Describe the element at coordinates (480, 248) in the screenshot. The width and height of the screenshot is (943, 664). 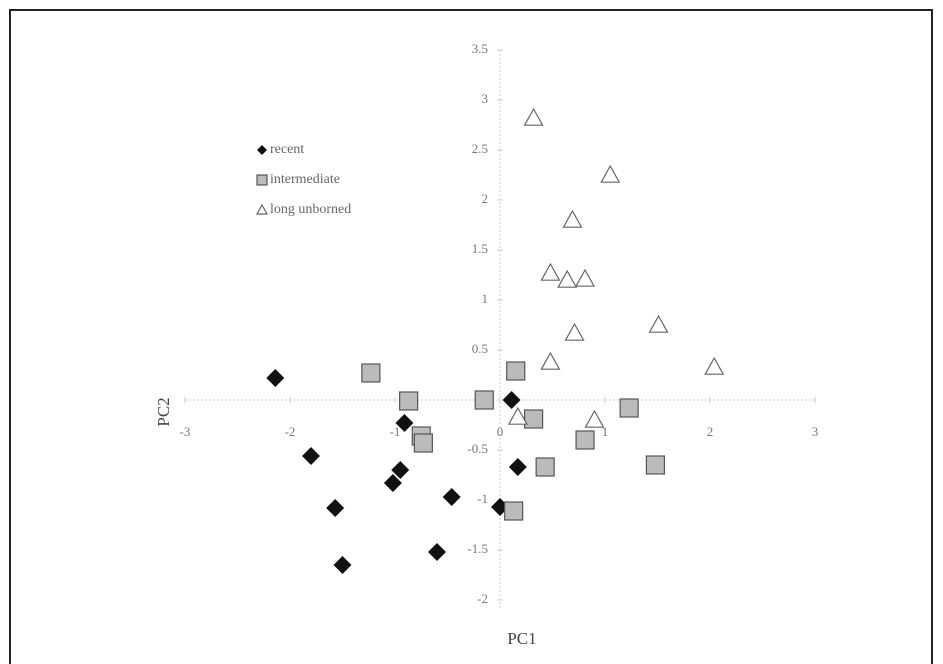
I see `y-tick-label: 1.5` at that location.